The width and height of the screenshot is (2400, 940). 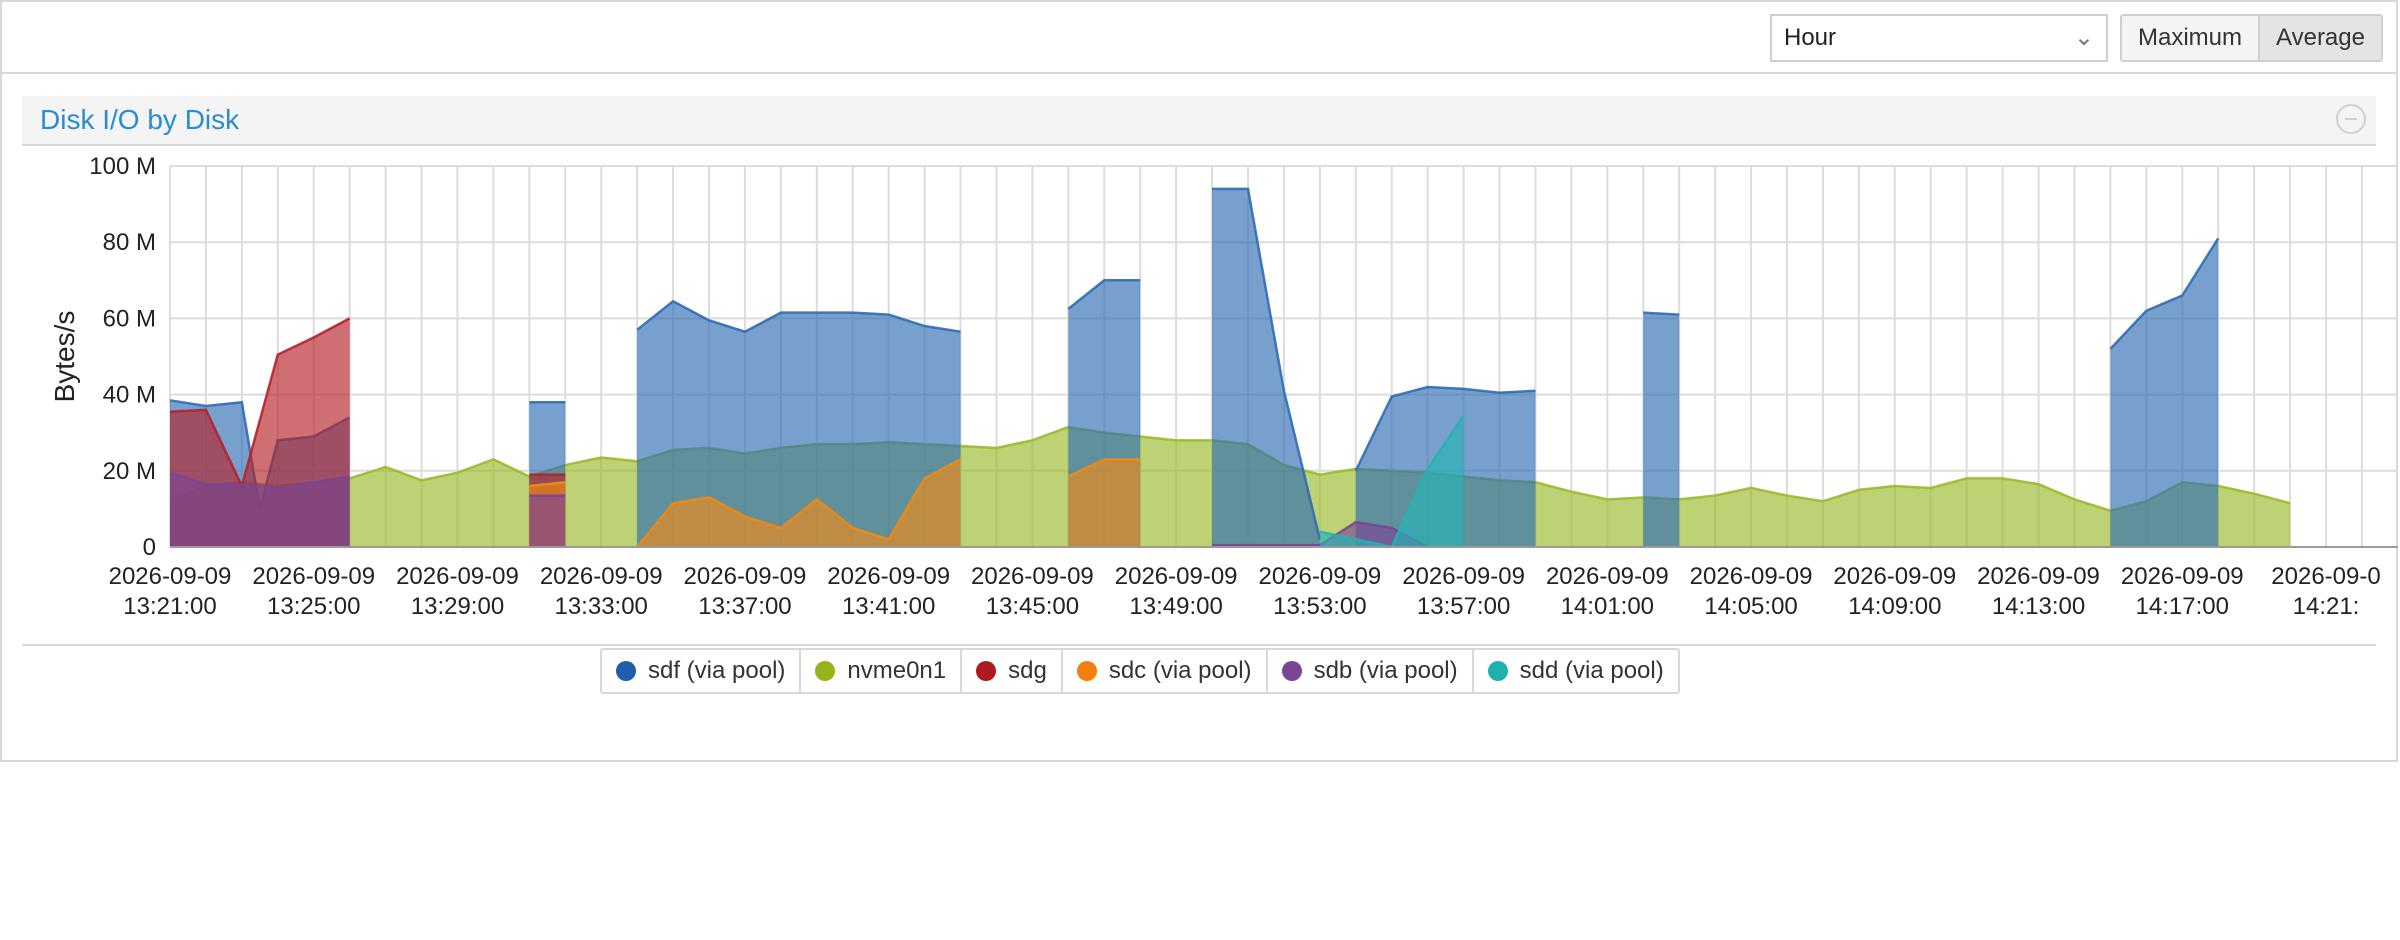 What do you see at coordinates (129, 242) in the screenshot?
I see `y-tick-label: 80 M` at bounding box center [129, 242].